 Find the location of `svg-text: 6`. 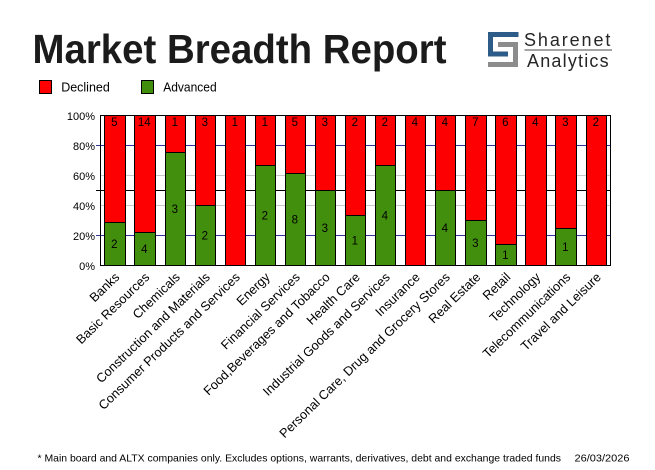

svg-text: 6 is located at coordinates (505, 123).